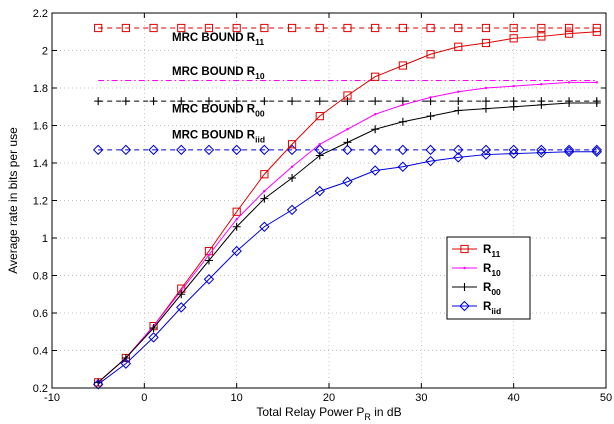 Image resolution: width=614 pixels, height=424 pixels. I want to click on y-tick-label: 0.2, so click(40, 389).